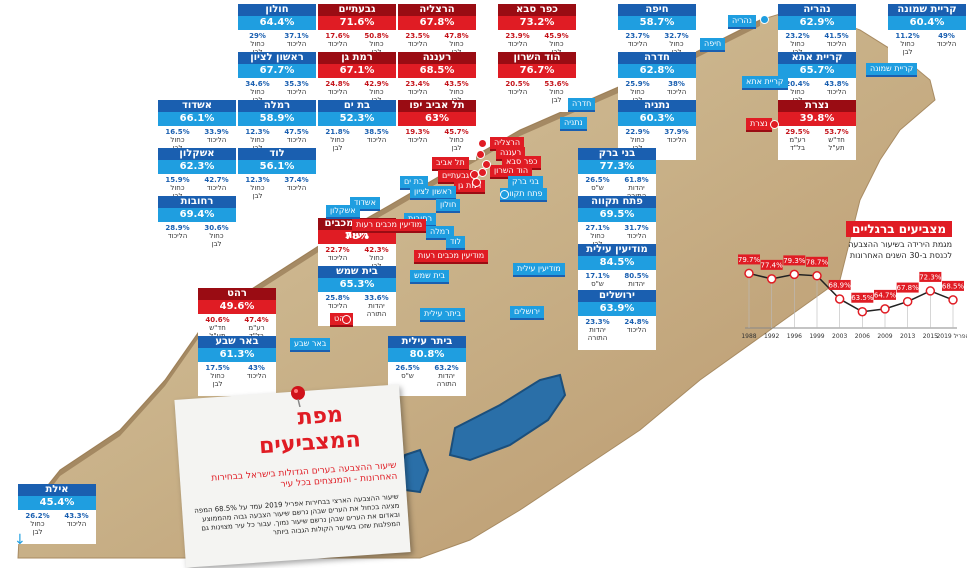 The image size is (980, 568). What do you see at coordinates (617, 263) in the screenshot?
I see `turnout-percent: 84.5%` at bounding box center [617, 263].